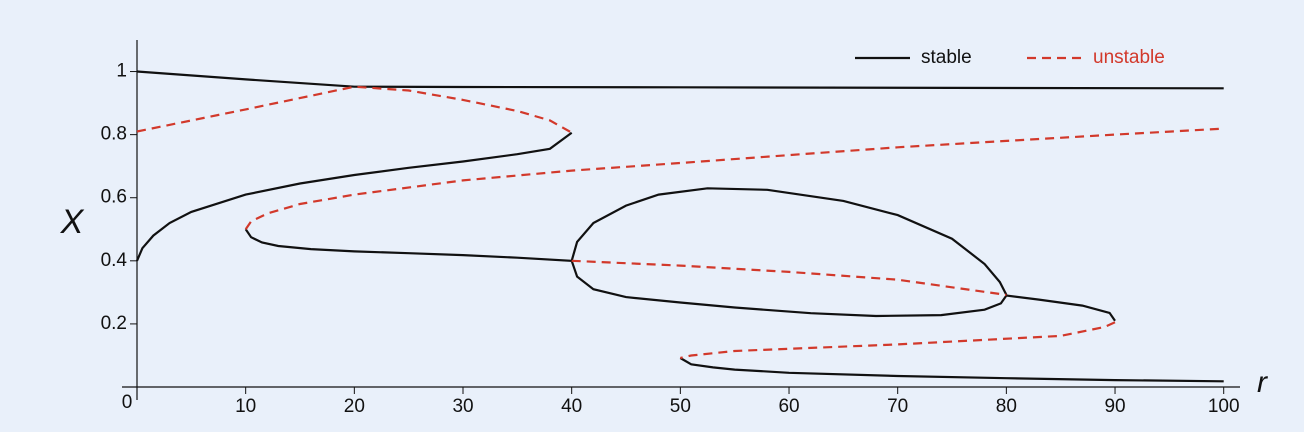 Image resolution: width=1304 pixels, height=432 pixels. I want to click on y-tick-label: 0.4, so click(114, 260).